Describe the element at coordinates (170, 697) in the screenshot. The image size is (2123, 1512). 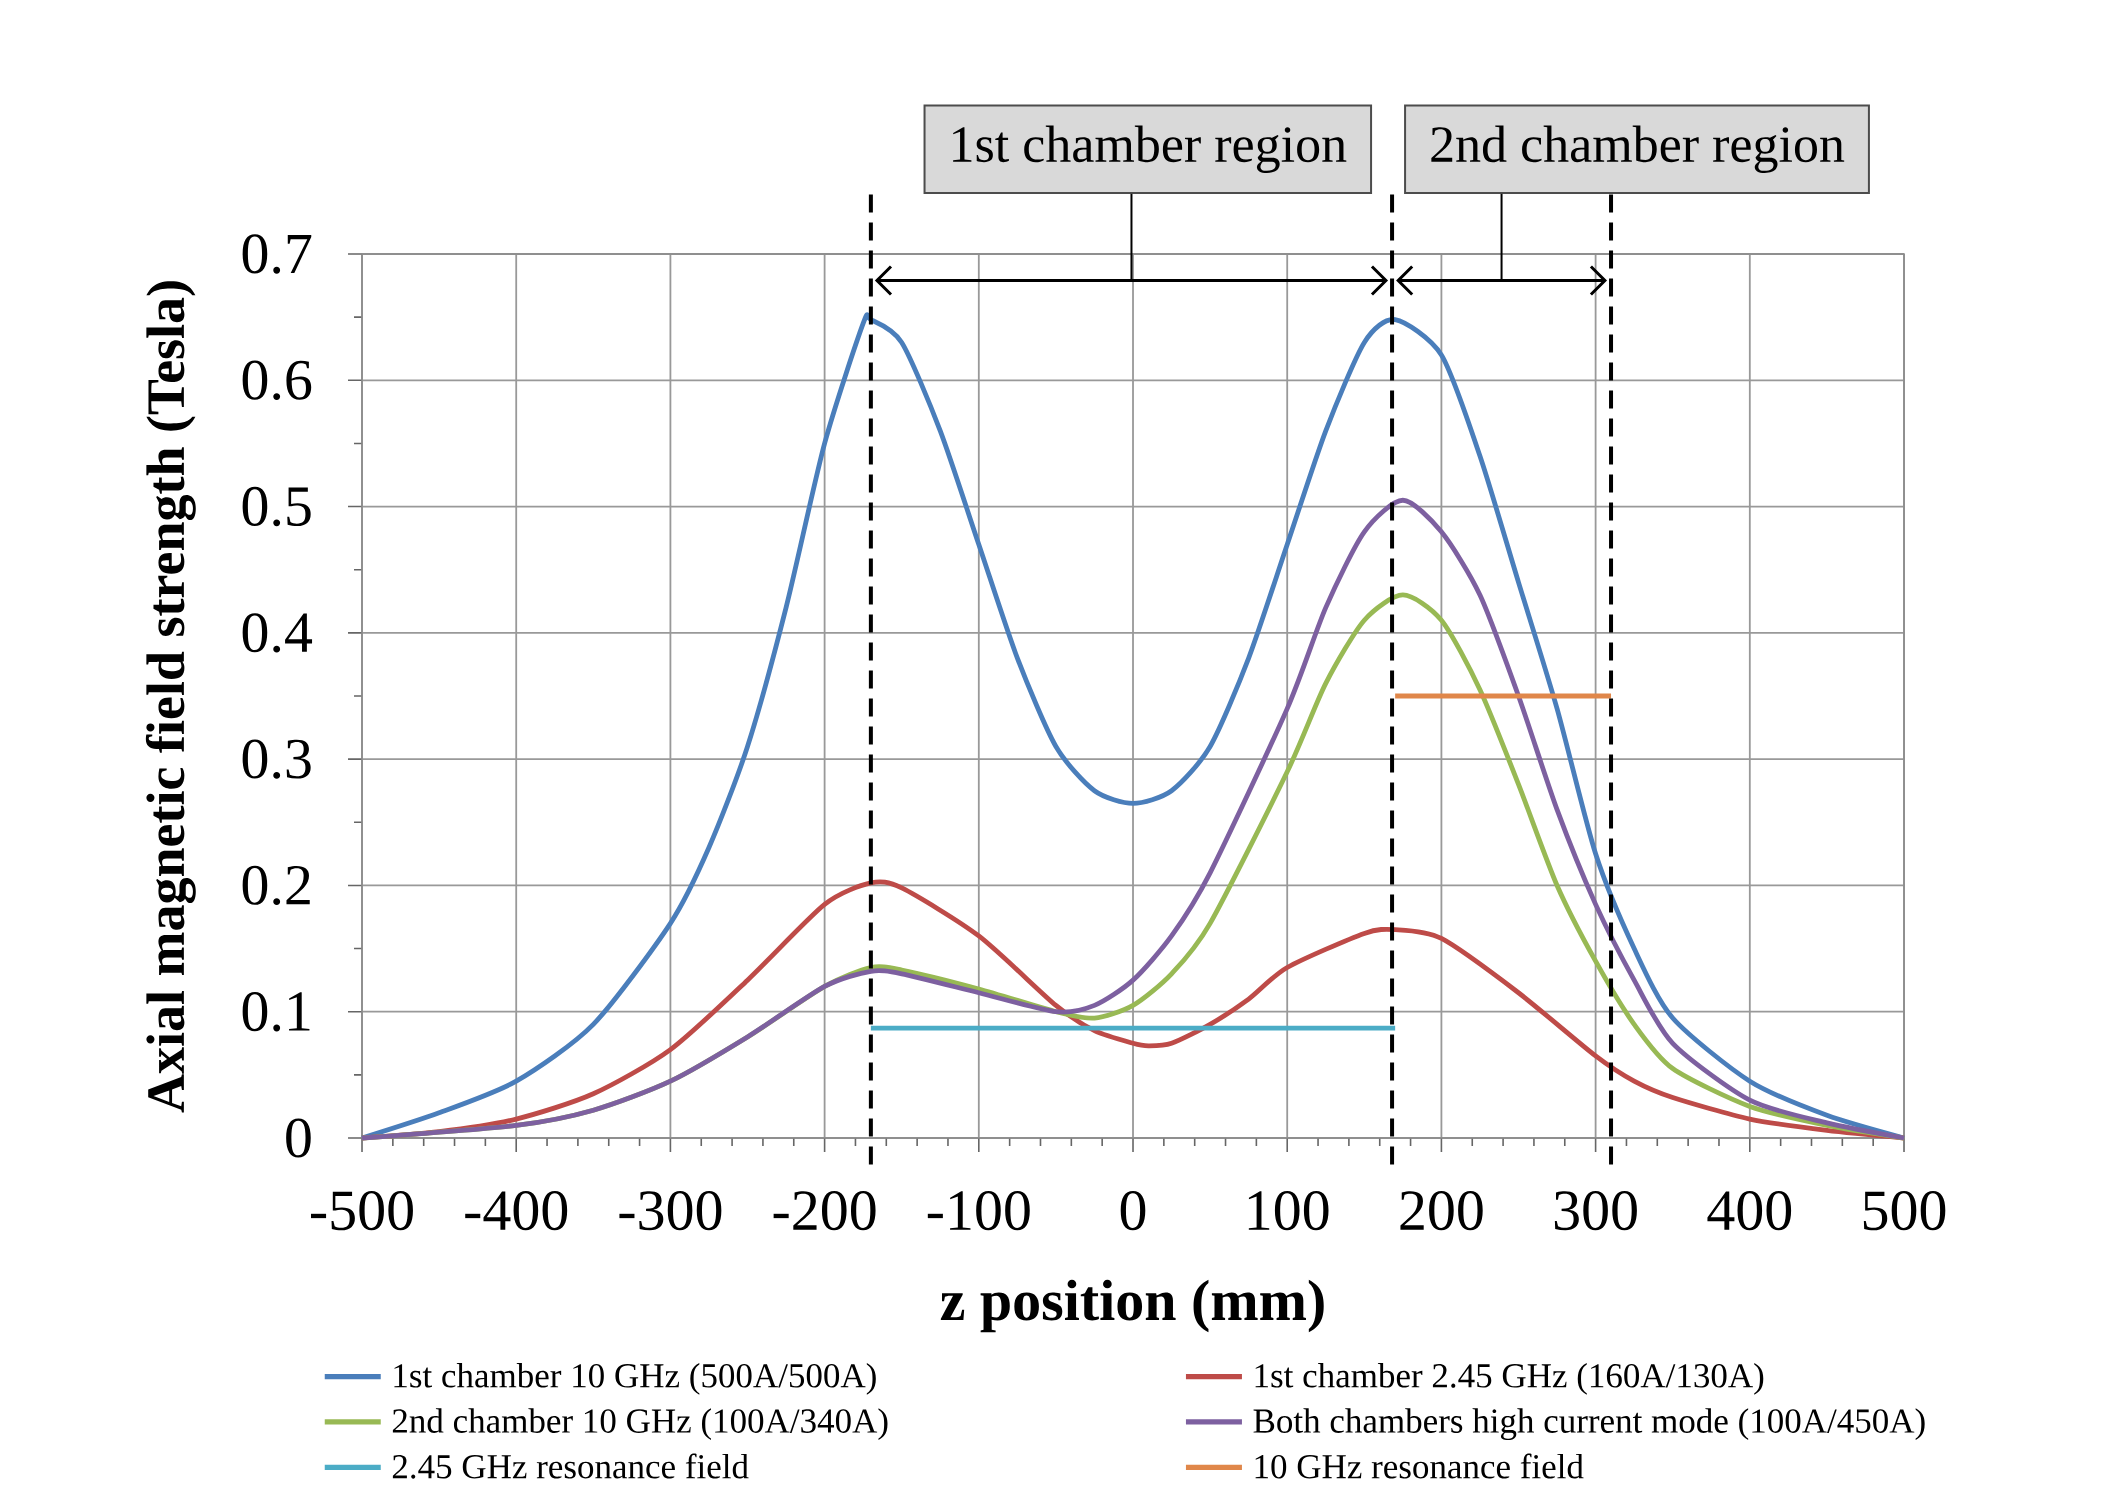
I see `y-axis-title: Axial magnetic field strength (Tesla)` at that location.